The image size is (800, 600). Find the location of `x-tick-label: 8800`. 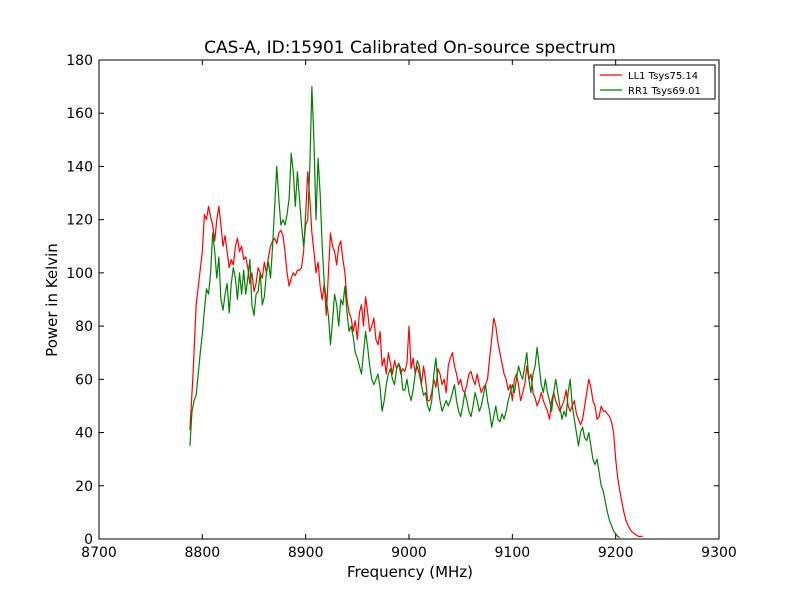

x-tick-label: 8800 is located at coordinates (203, 553).